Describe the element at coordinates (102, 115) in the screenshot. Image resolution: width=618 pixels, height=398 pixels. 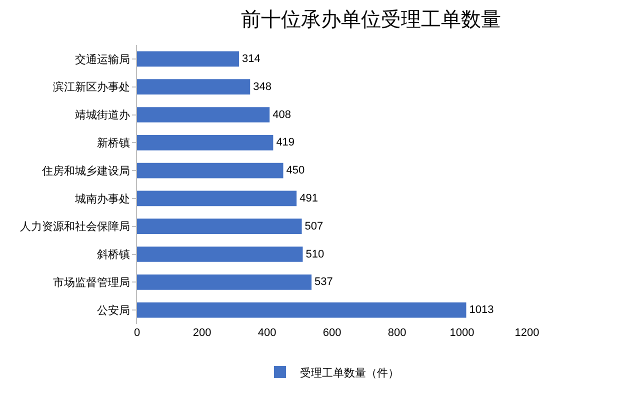
I see `y-tick-label: 靖城街道办` at that location.